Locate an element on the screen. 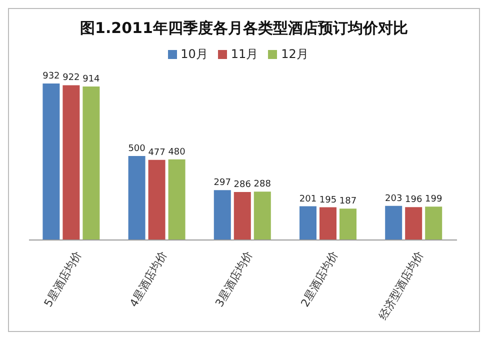  data-label: 201 is located at coordinates (308, 199).